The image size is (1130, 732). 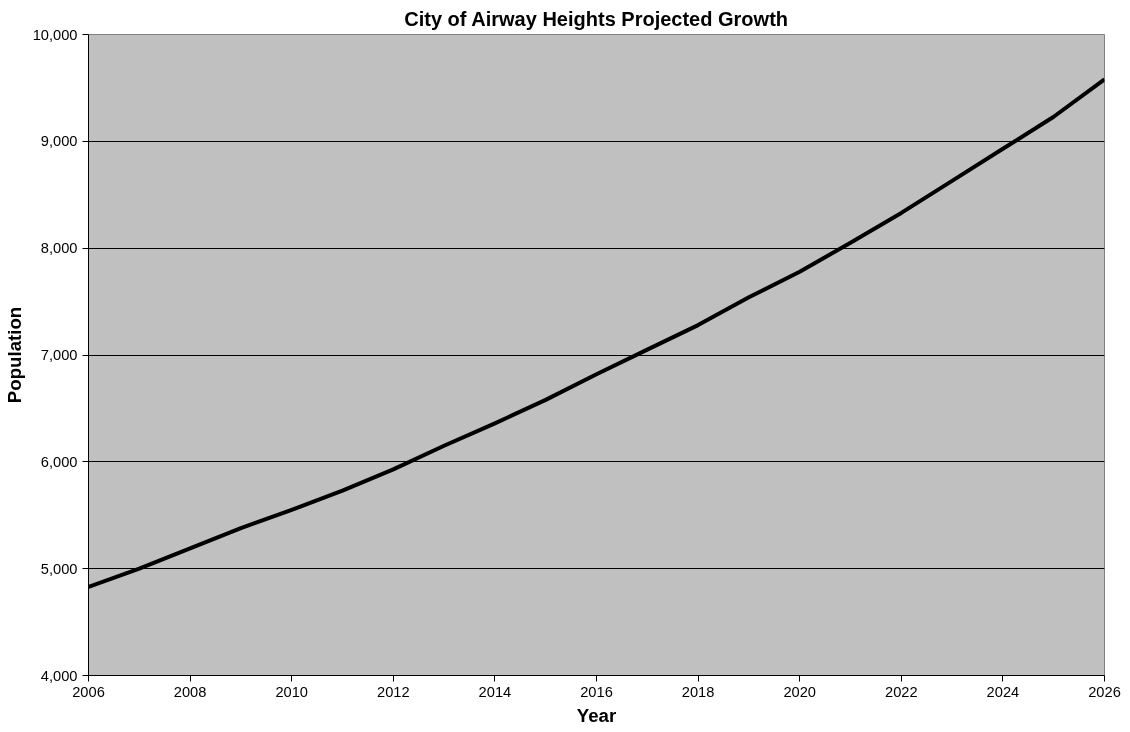 What do you see at coordinates (596, 715) in the screenshot?
I see `x-axis-title: Year` at bounding box center [596, 715].